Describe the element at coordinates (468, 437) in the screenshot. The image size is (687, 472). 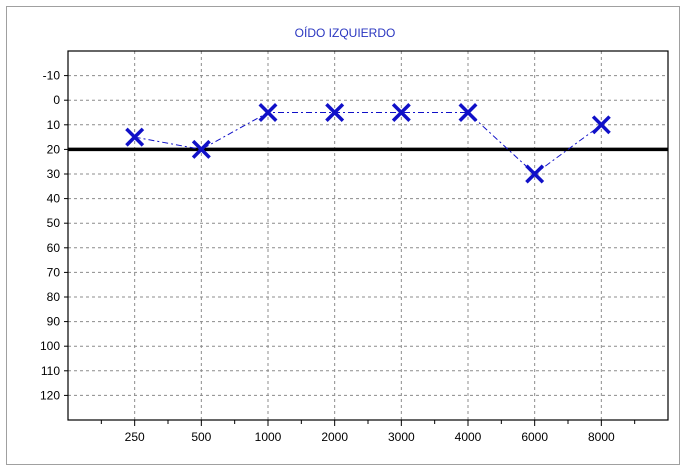
I see `x-tick-label: 4000` at that location.